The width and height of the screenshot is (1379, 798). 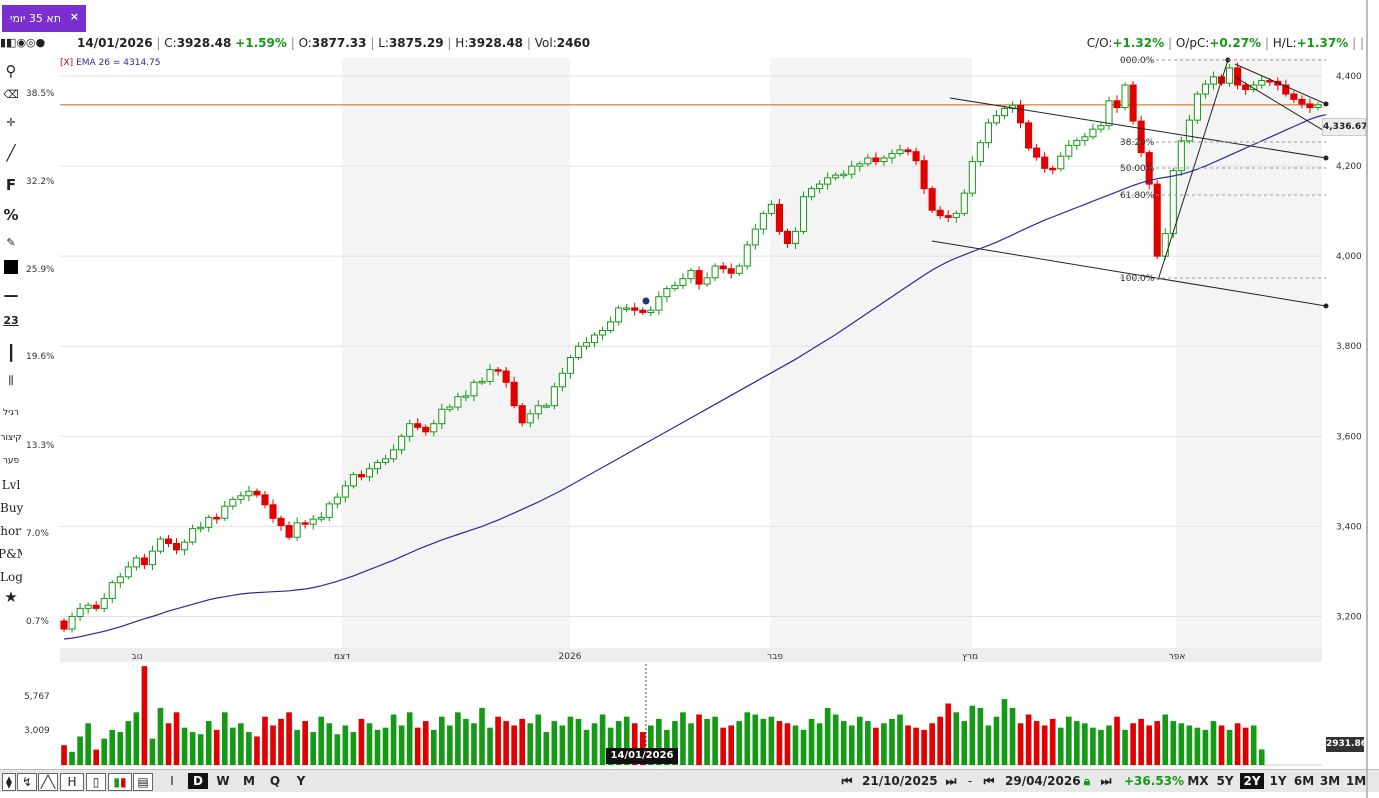 What do you see at coordinates (11, 122) in the screenshot?
I see `crosshair-icon: ✛` at bounding box center [11, 122].